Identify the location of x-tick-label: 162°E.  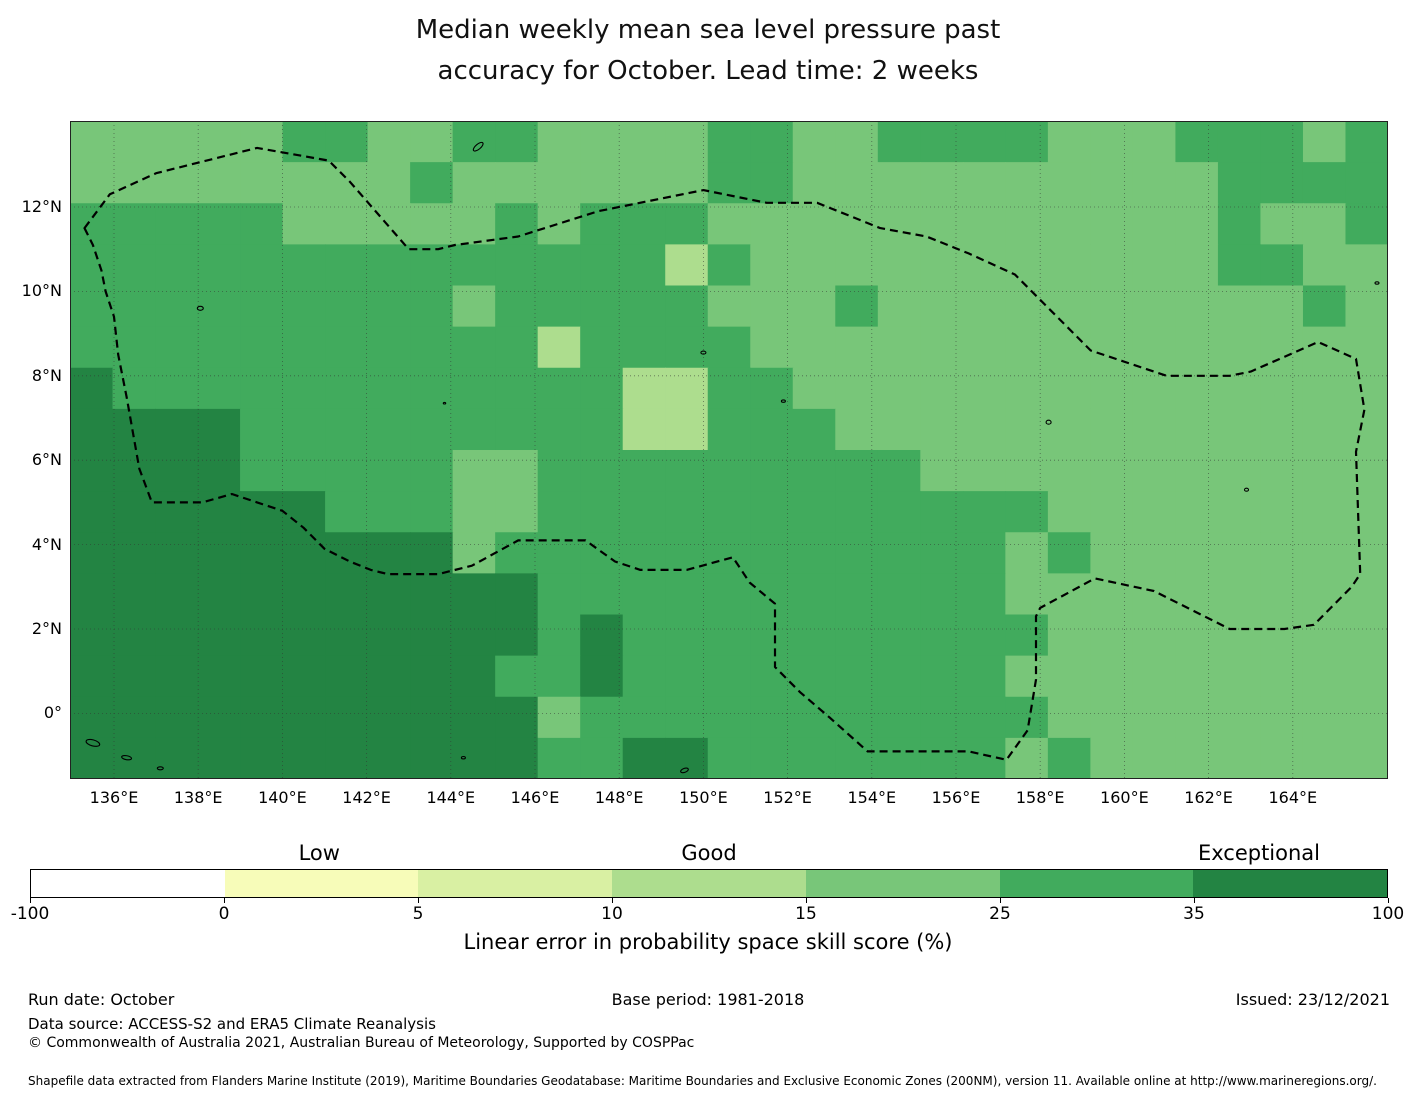
(1208, 797).